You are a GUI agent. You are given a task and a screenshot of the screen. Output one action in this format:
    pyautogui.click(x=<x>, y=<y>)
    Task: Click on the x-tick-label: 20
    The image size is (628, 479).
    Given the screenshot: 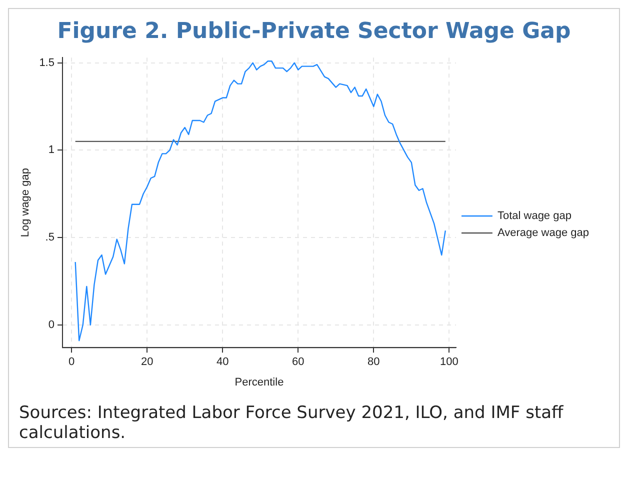 What is the action you would take?
    pyautogui.click(x=147, y=362)
    